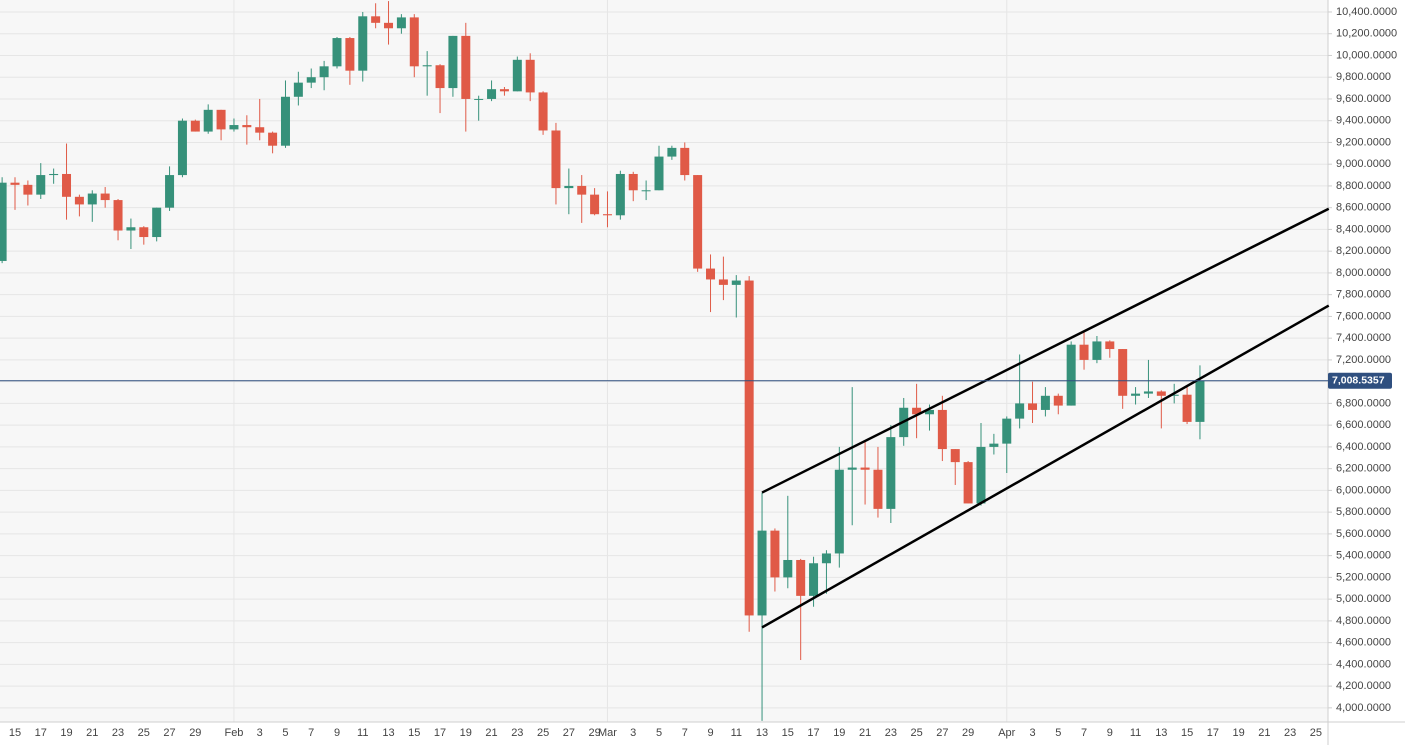 This screenshot has width=1405, height=745. I want to click on y-tick-label: 6,400.0000, so click(1363, 447).